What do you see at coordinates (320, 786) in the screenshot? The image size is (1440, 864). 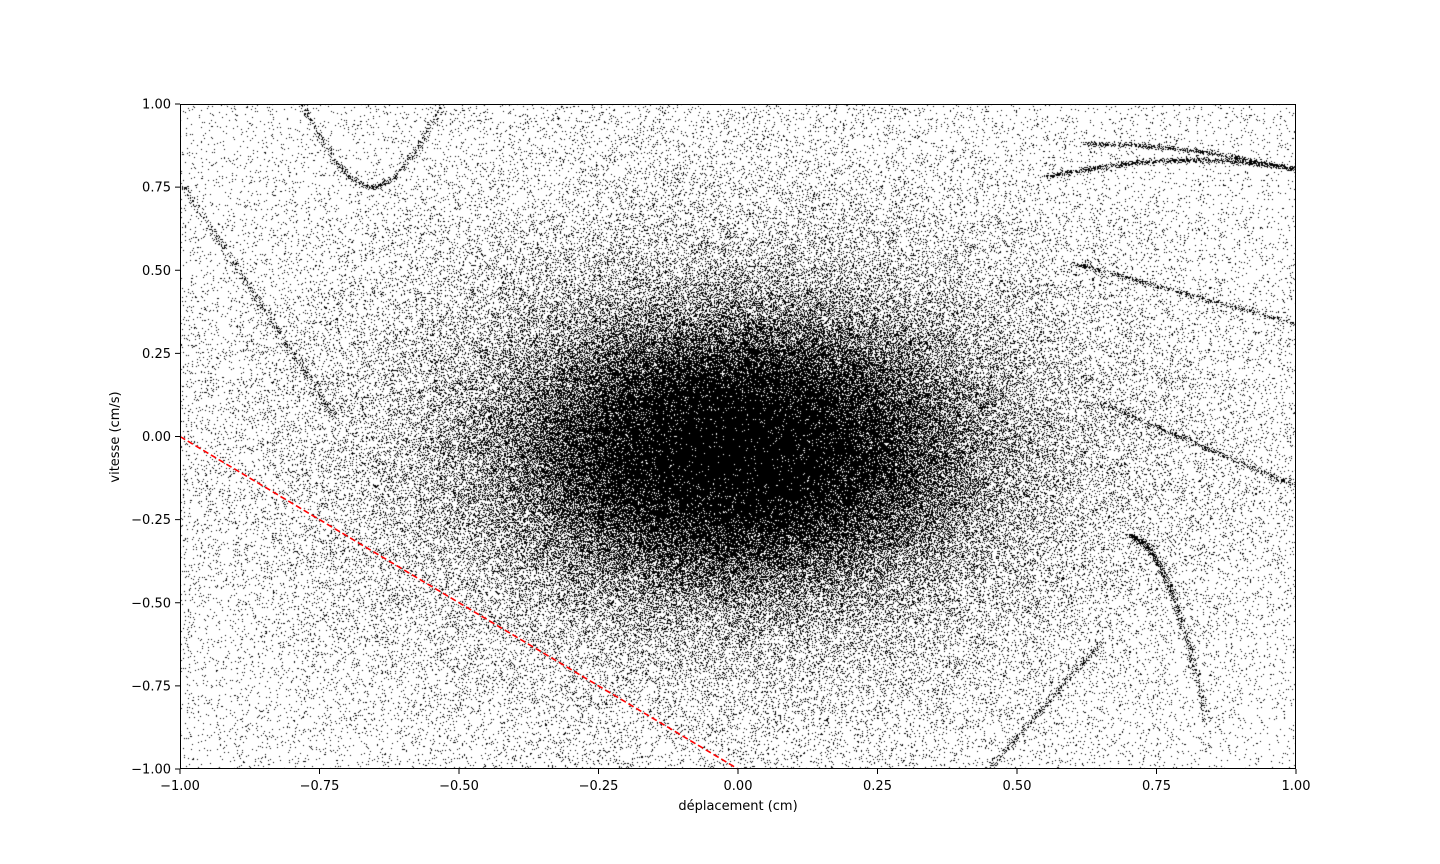 I see `x-tick-label: −0.75` at bounding box center [320, 786].